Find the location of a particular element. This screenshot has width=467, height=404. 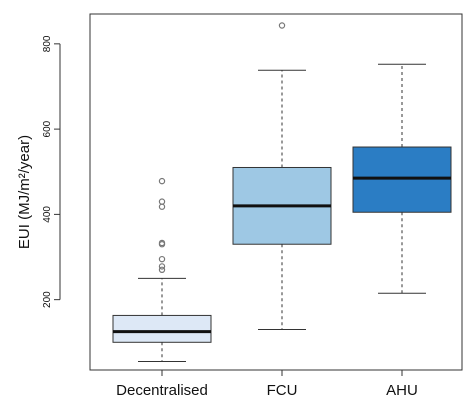

x-tick-label-ahu: AHU is located at coordinates (402, 390).